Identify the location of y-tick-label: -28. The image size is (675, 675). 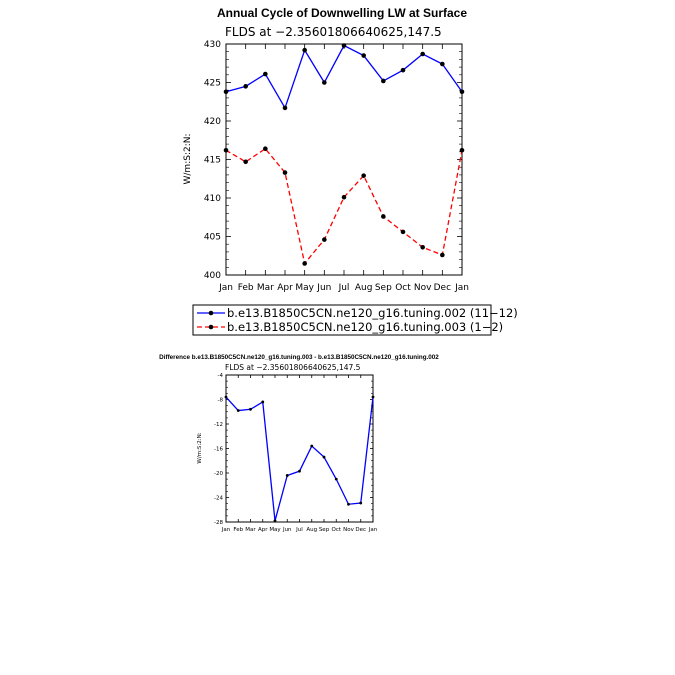
(218, 523).